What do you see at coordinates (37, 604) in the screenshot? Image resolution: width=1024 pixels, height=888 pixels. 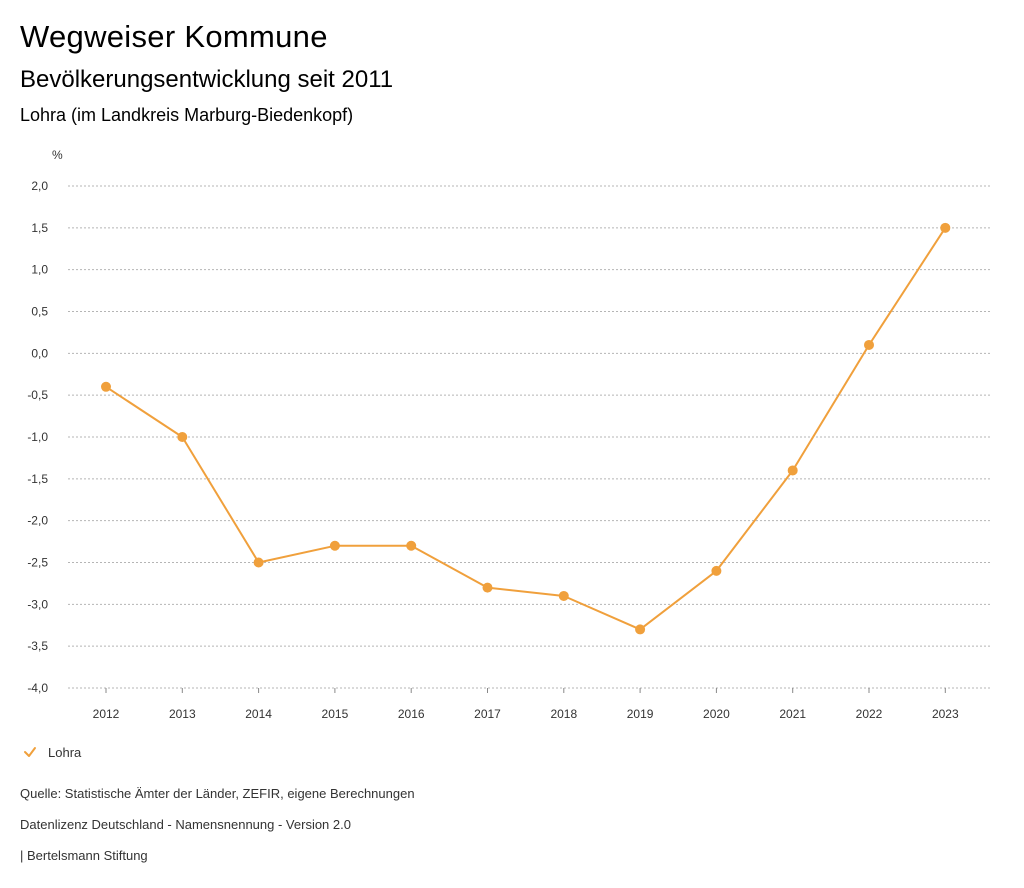 I see `y-tick-label: -3,0` at bounding box center [37, 604].